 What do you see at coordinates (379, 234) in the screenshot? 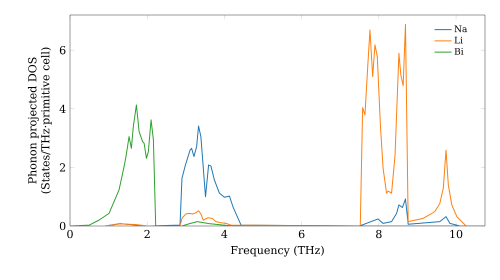
I see `x-tick-label: 8` at bounding box center [379, 234].